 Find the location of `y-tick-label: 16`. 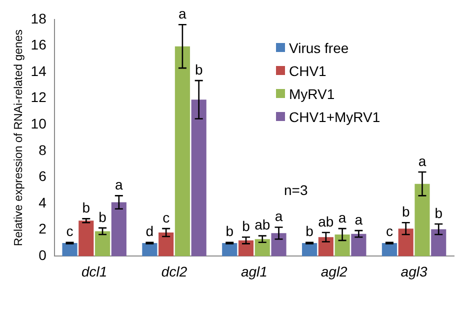

y-tick-label: 16 is located at coordinates (38, 44).